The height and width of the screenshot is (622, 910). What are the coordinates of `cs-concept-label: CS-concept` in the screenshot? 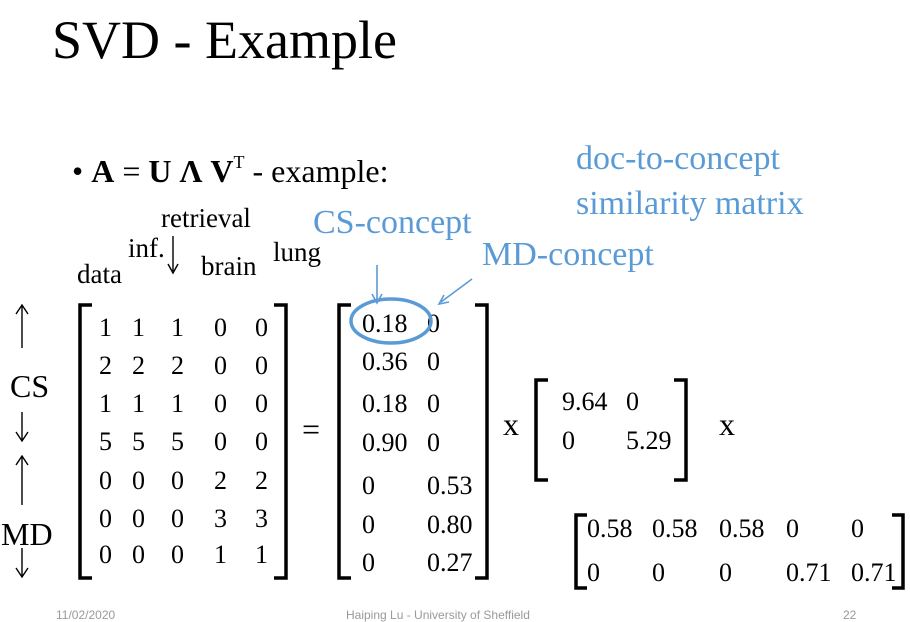 It's located at (392, 222).